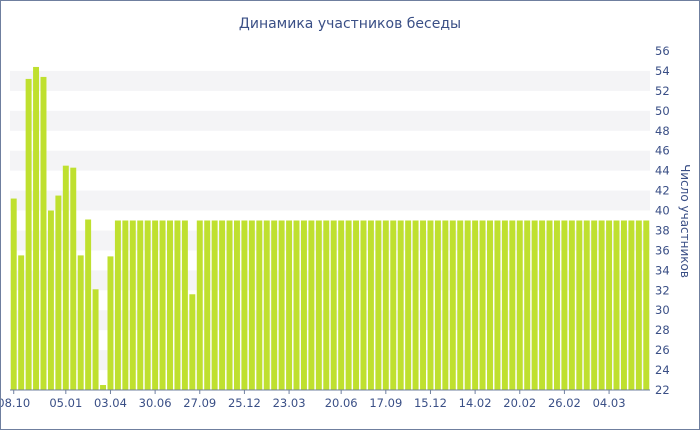  Describe the element at coordinates (662, 330) in the screenshot. I see `y-tick-label: 28` at that location.